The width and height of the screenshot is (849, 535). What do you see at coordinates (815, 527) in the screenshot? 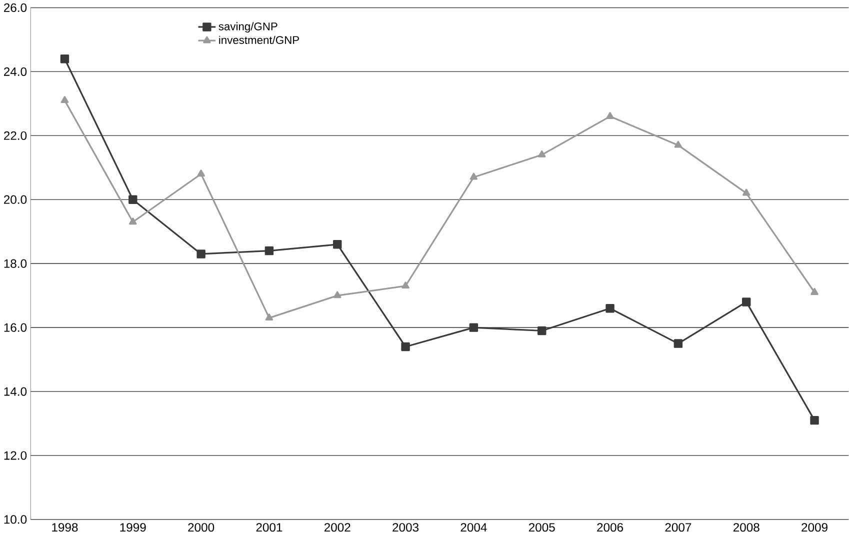
I see `x-tick-label: 2009` at bounding box center [815, 527].